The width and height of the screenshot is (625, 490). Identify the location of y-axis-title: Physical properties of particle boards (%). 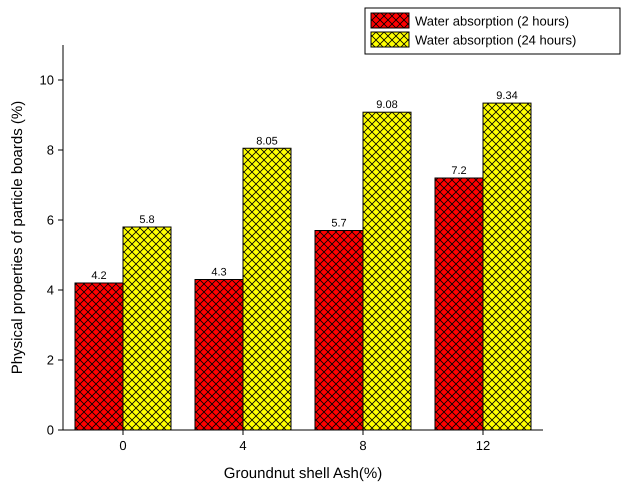
(17, 237).